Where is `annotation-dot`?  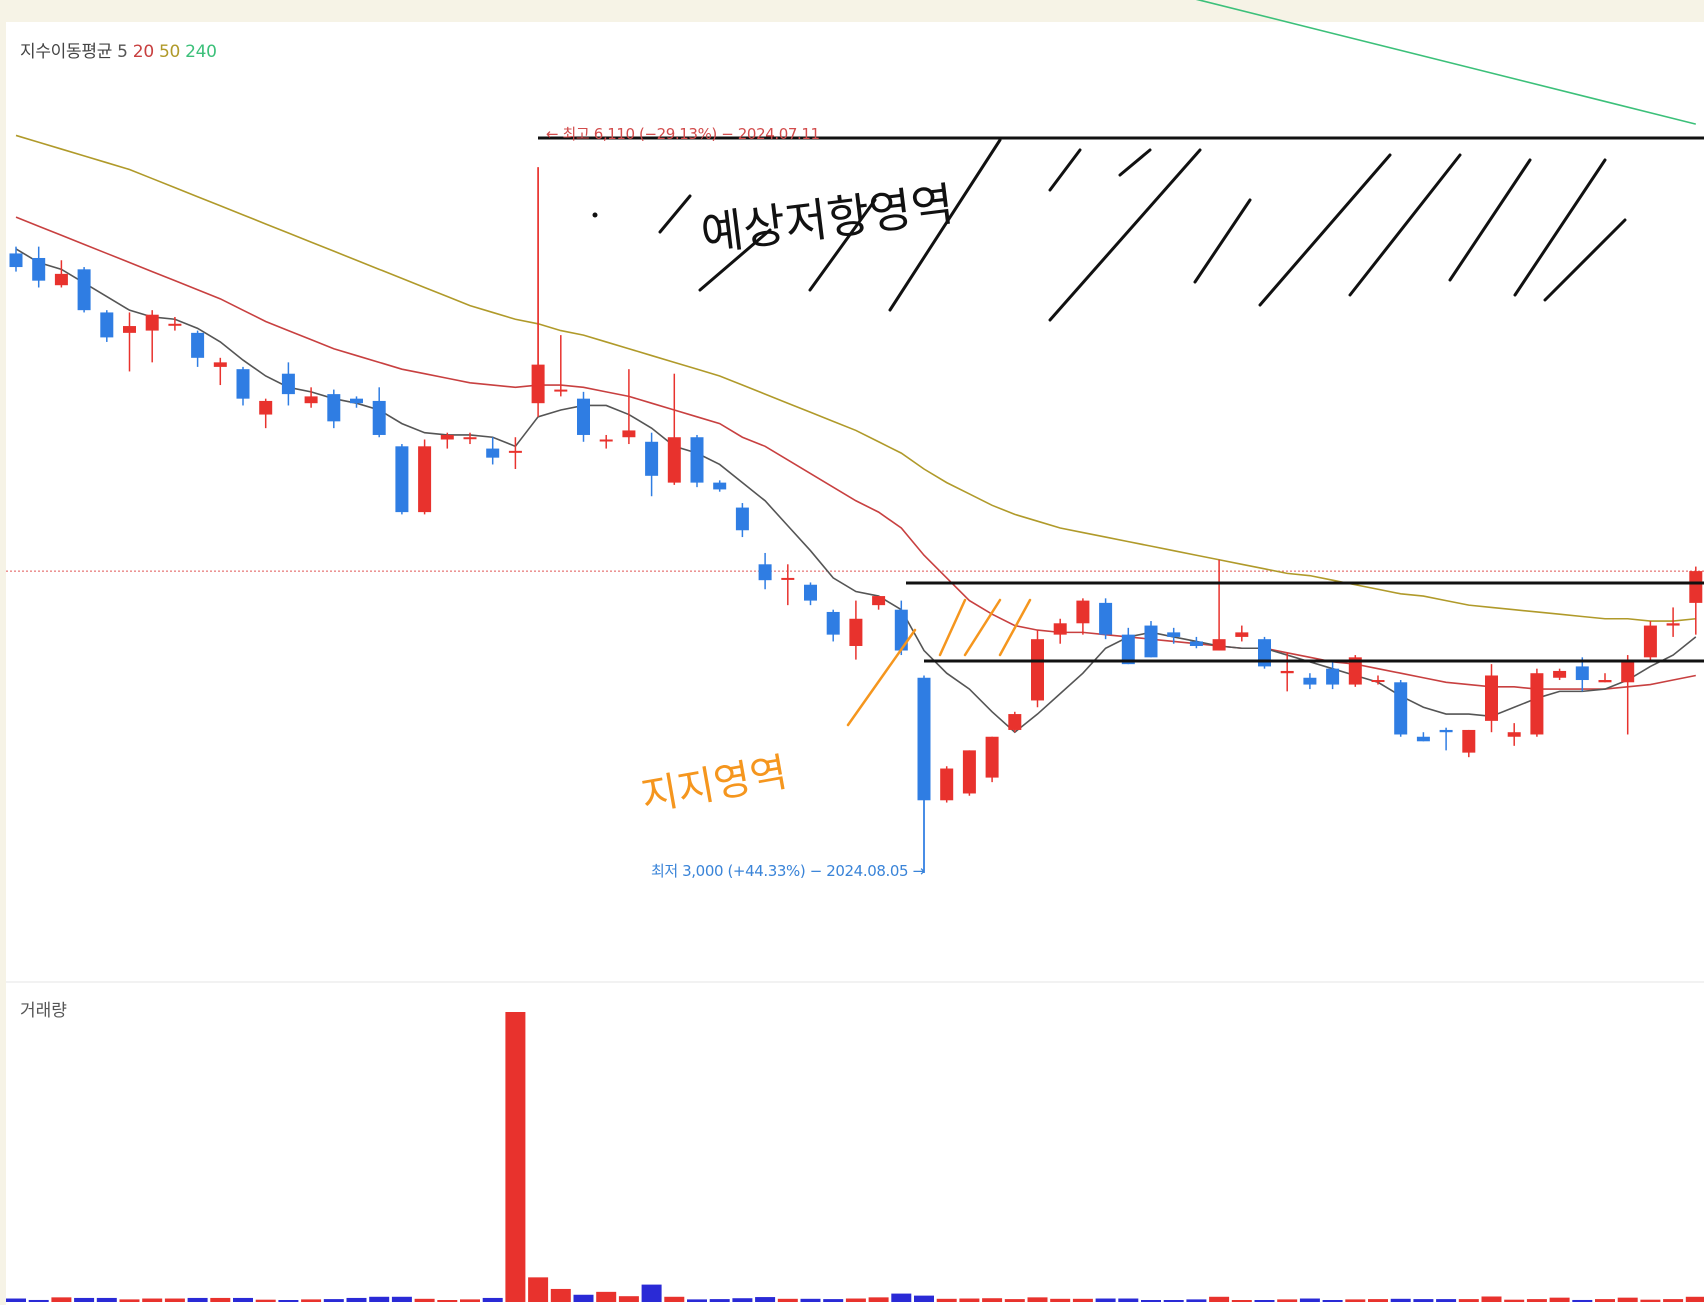
annotation-dot is located at coordinates (595, 215).